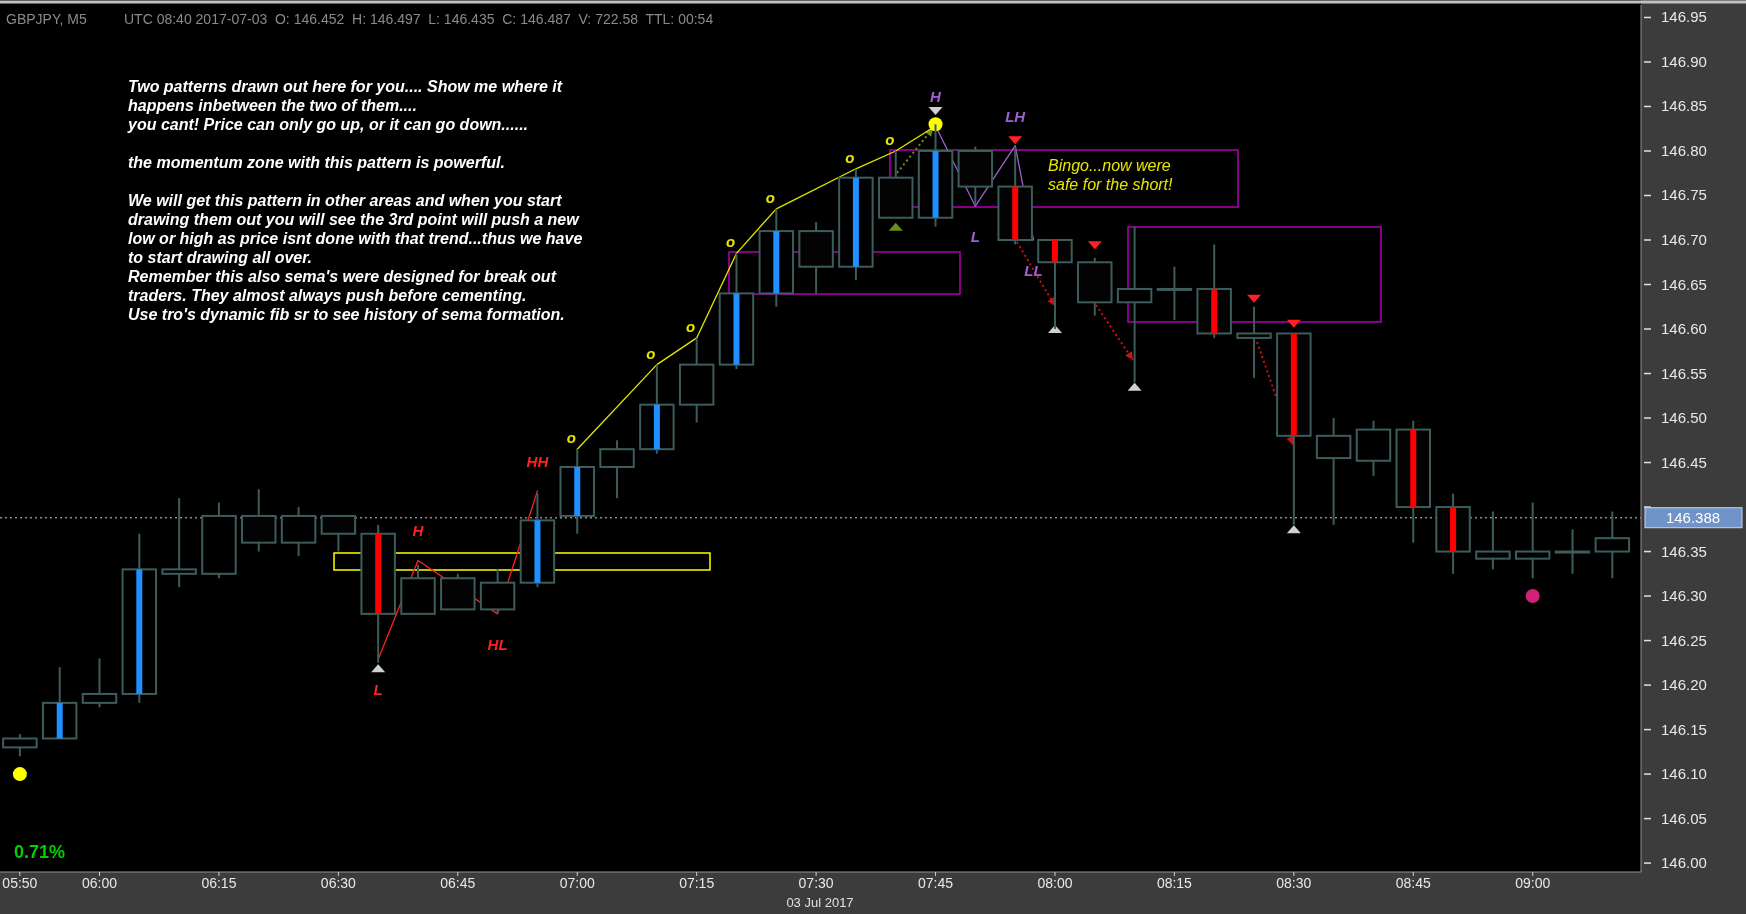  Describe the element at coordinates (697, 883) in the screenshot. I see `x-tick-label: 07:15` at that location.